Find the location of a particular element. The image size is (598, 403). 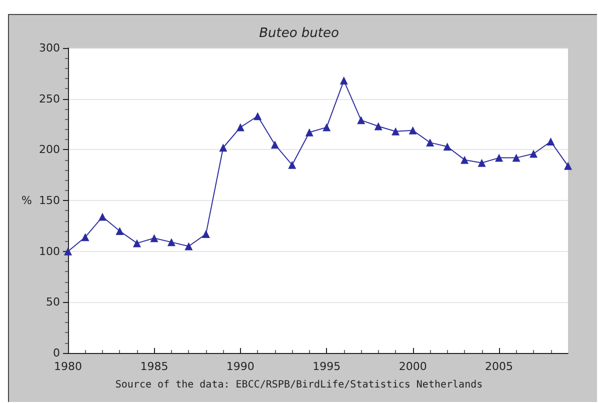

x-tick-label: 2005 is located at coordinates (499, 366).